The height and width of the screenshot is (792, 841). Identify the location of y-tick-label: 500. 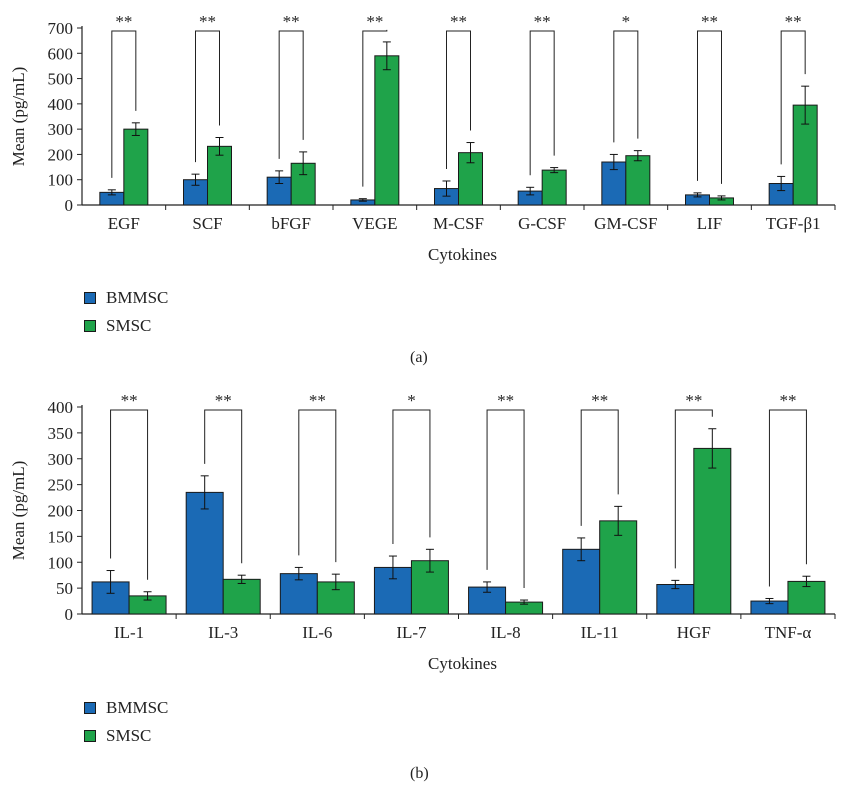
(61, 79).